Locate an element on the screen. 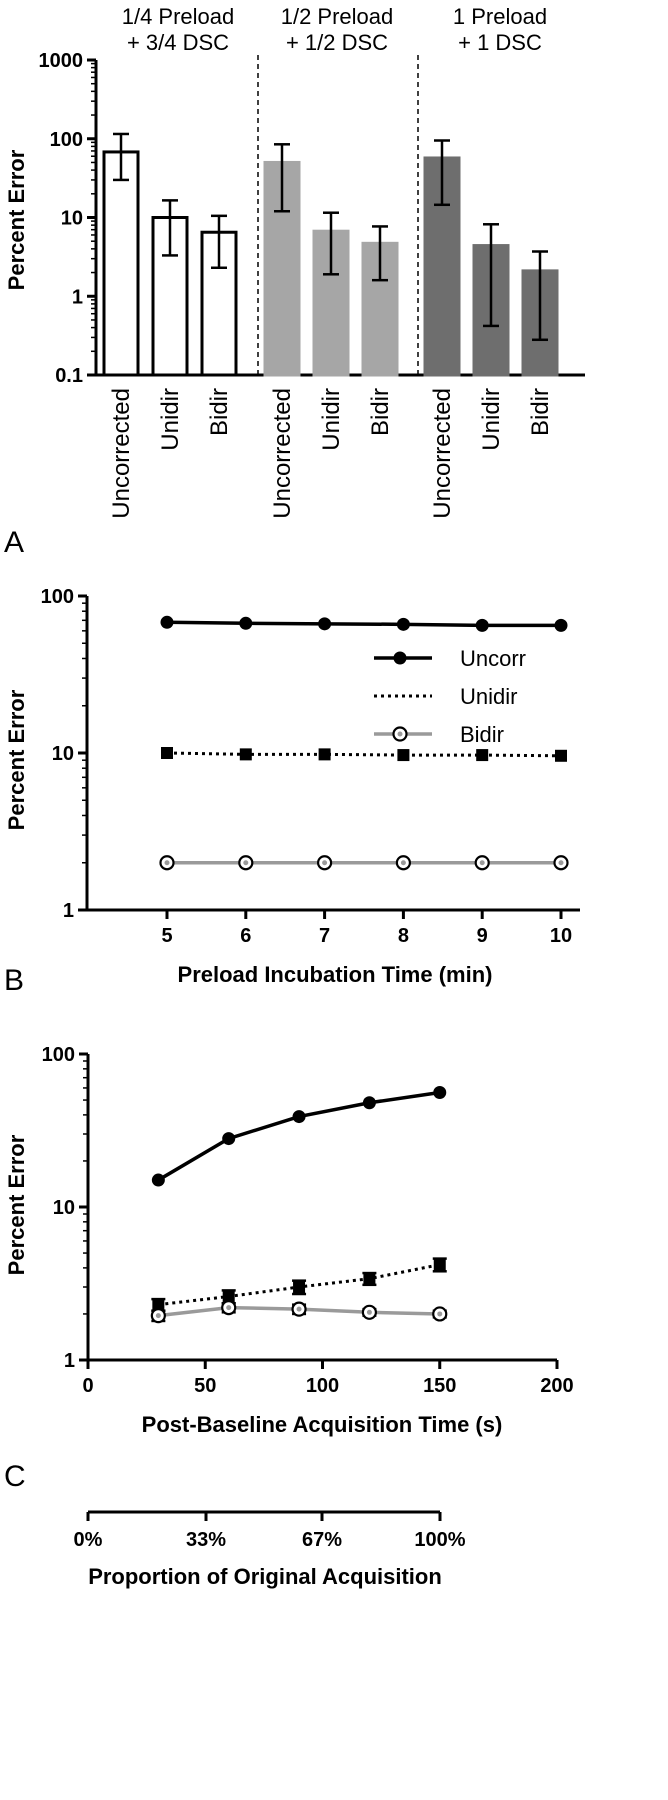 This screenshot has height=1800, width=668. panel-c-secondary-tick-label: 0% is located at coordinates (88, 1540).